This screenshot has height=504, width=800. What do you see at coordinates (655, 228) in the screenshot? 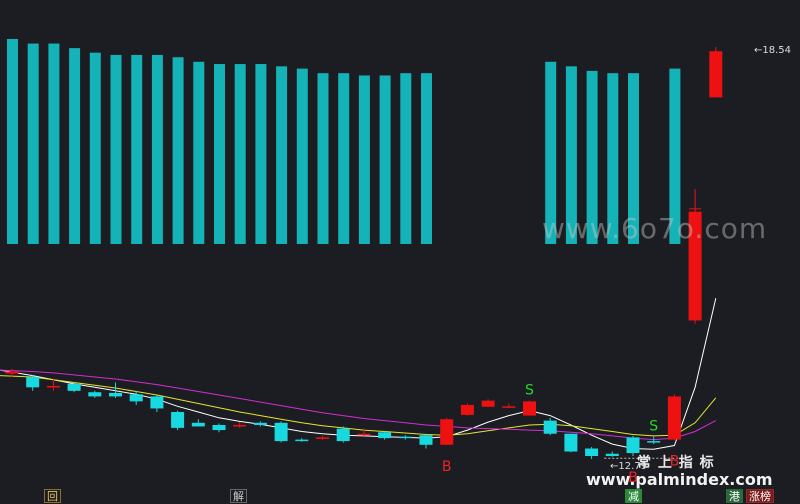
I see `watermark-top: www.6o7o.com` at bounding box center [655, 228].